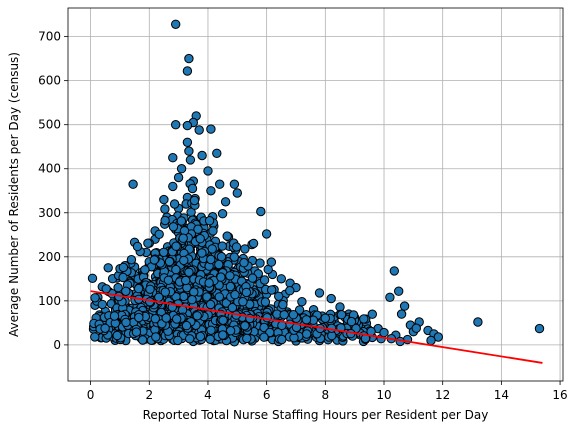 Image resolution: width=577 pixels, height=432 pixels. Describe the element at coordinates (559, 395) in the screenshot. I see `x-tick-label: 16` at that location.